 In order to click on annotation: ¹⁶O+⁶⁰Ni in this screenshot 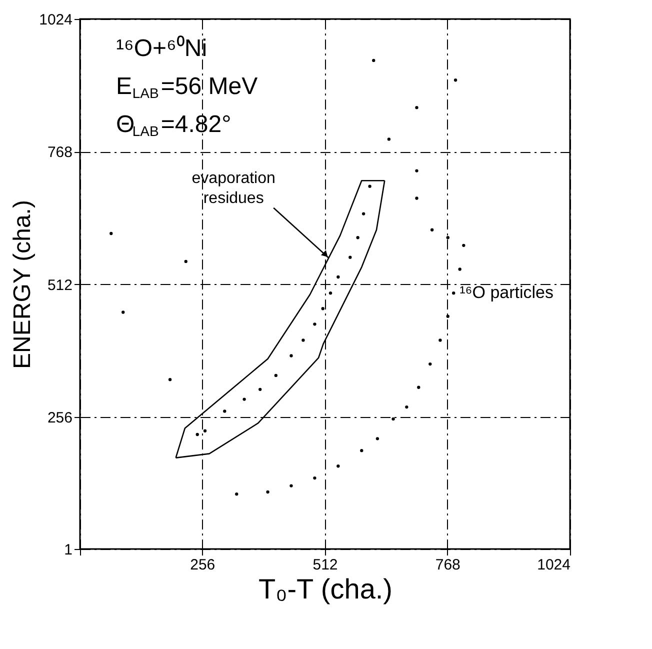, I will do `click(162, 48)`.